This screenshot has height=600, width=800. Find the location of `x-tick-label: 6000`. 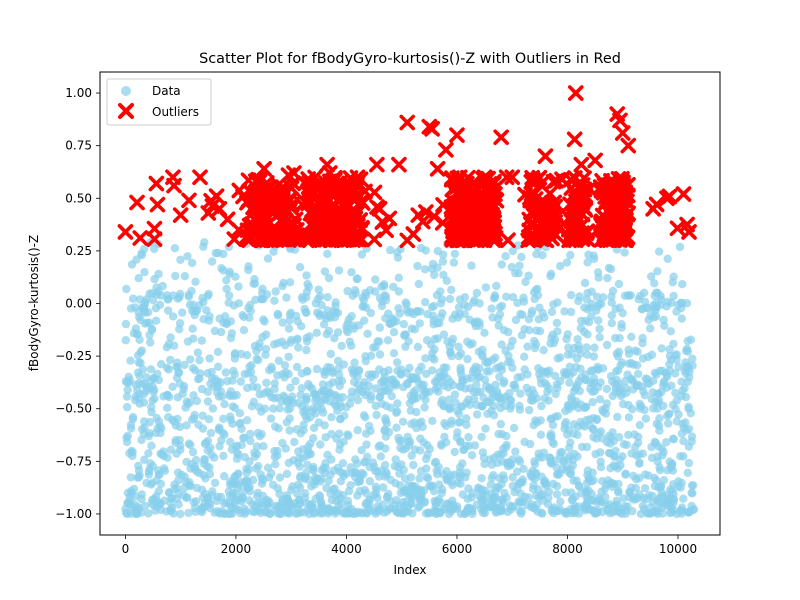

x-tick-label: 6000 is located at coordinates (457, 549).